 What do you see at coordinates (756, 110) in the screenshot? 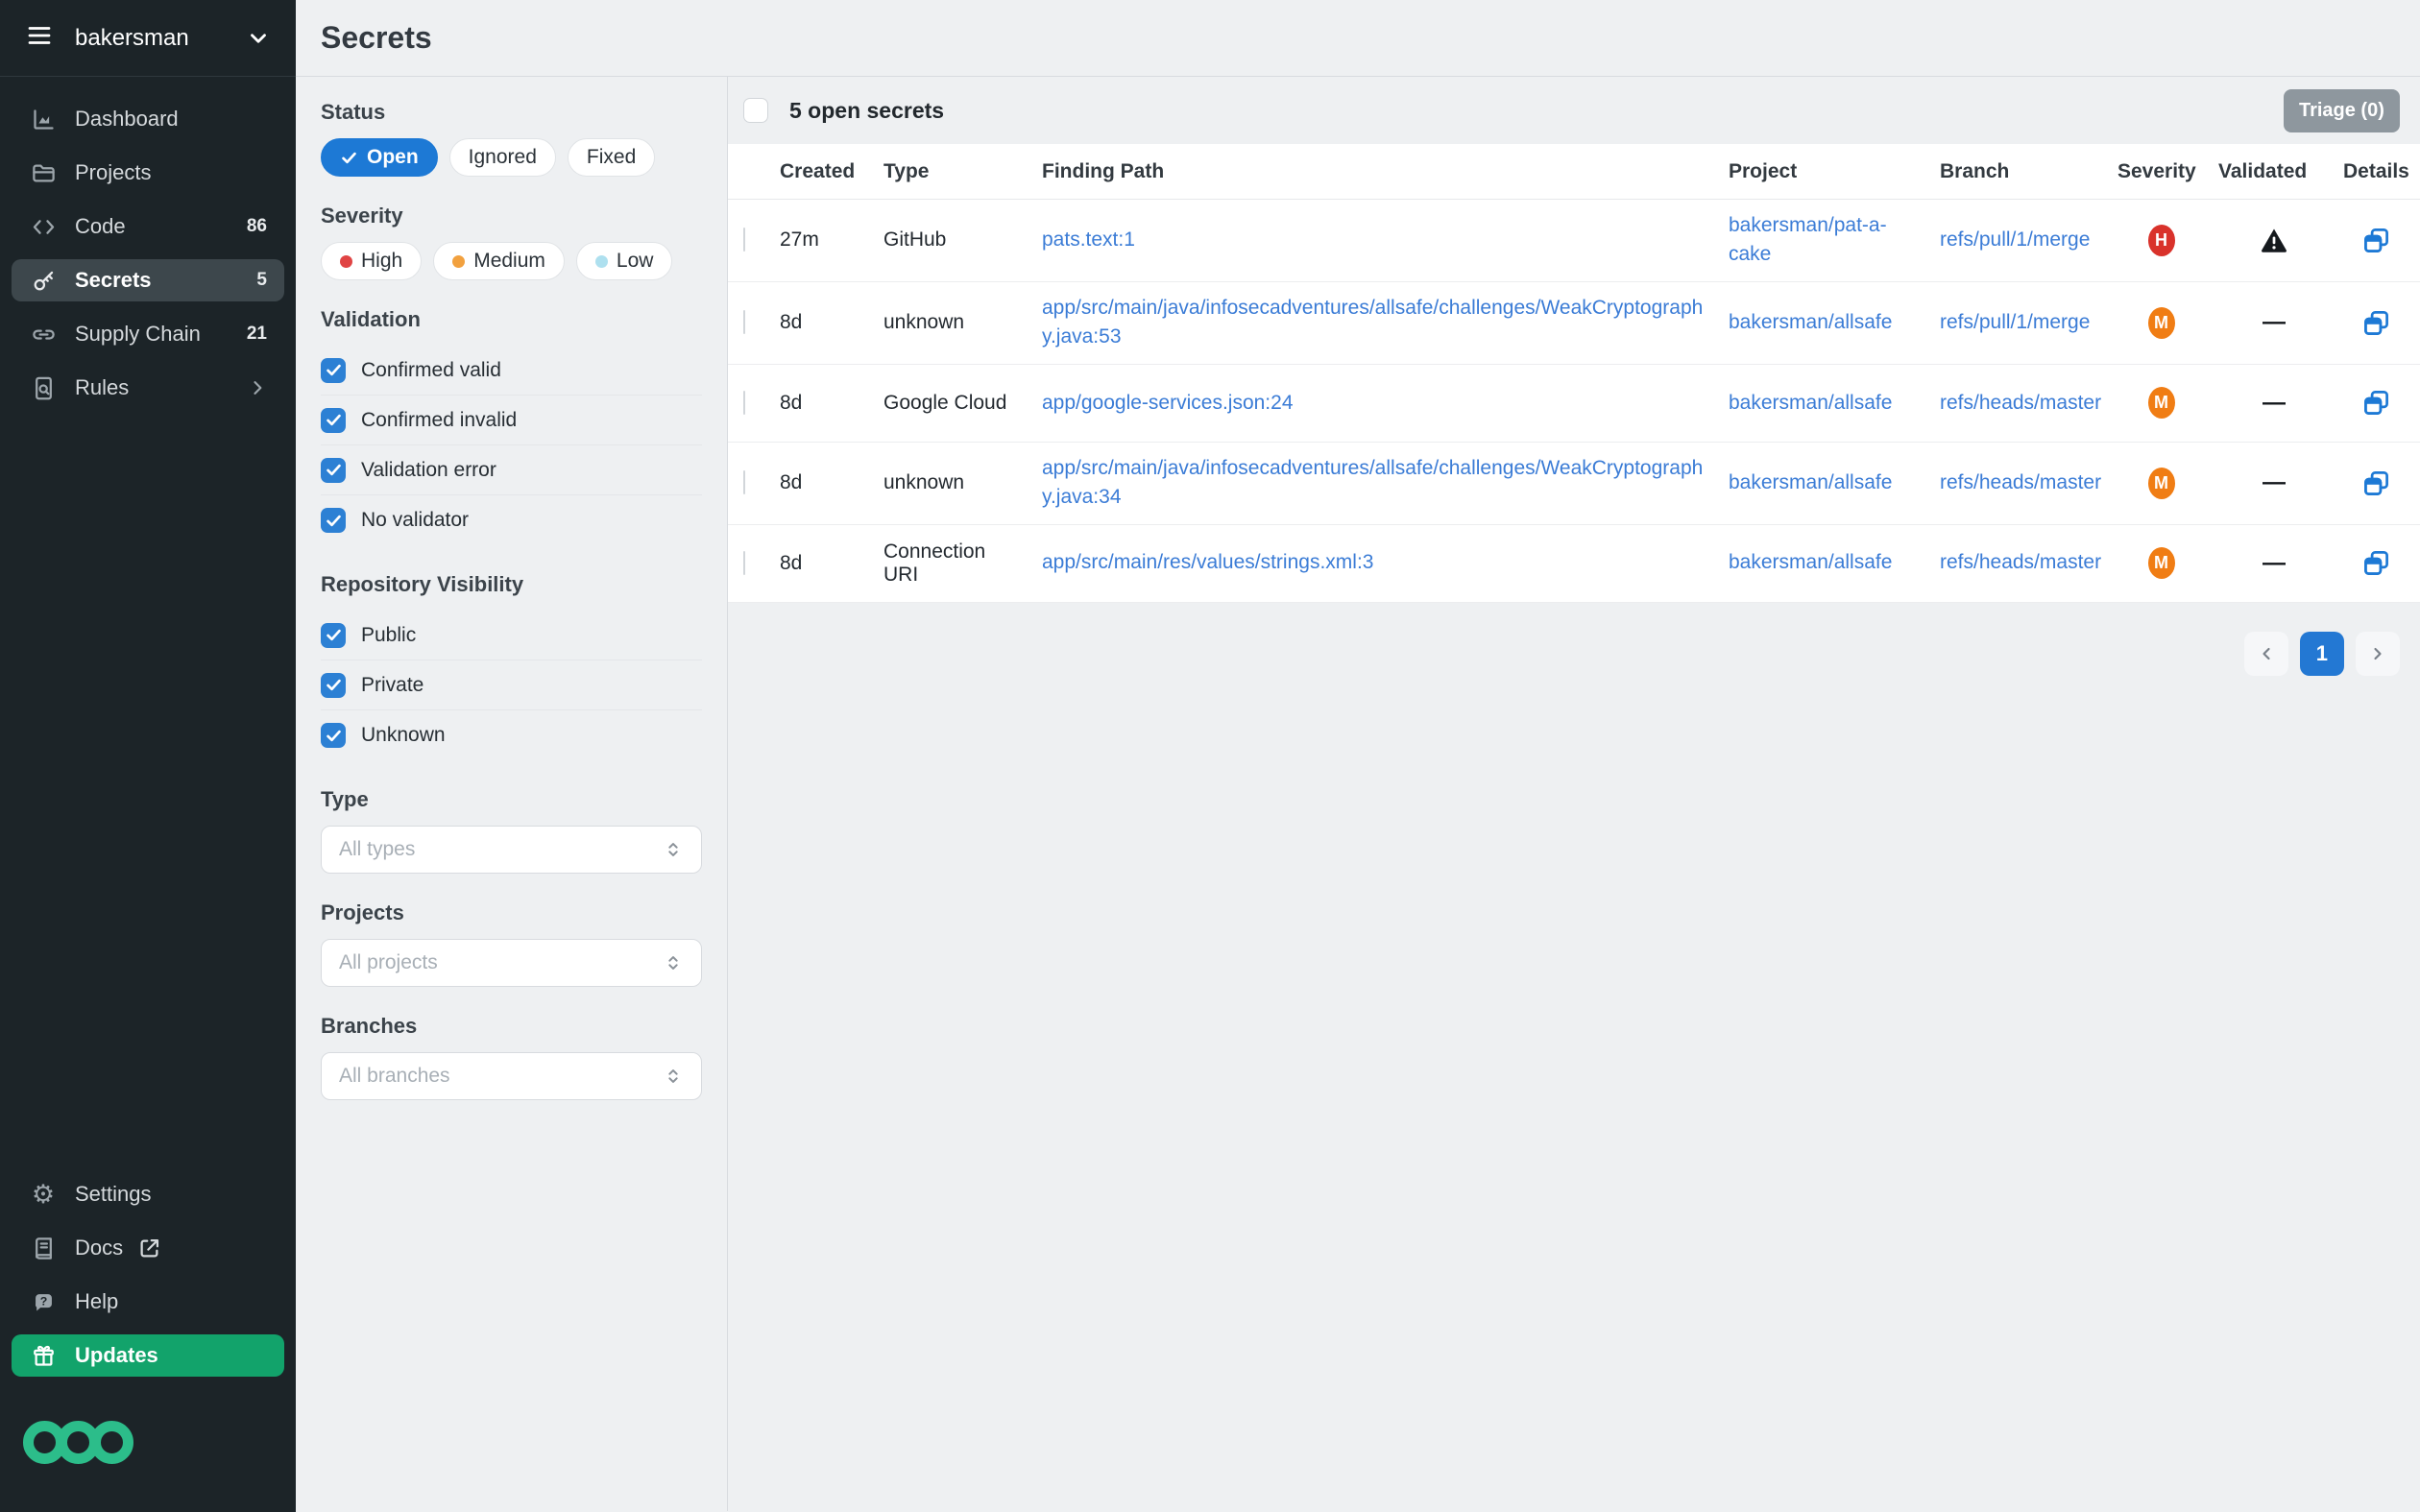
I see `select-all-checkbox` at bounding box center [756, 110].